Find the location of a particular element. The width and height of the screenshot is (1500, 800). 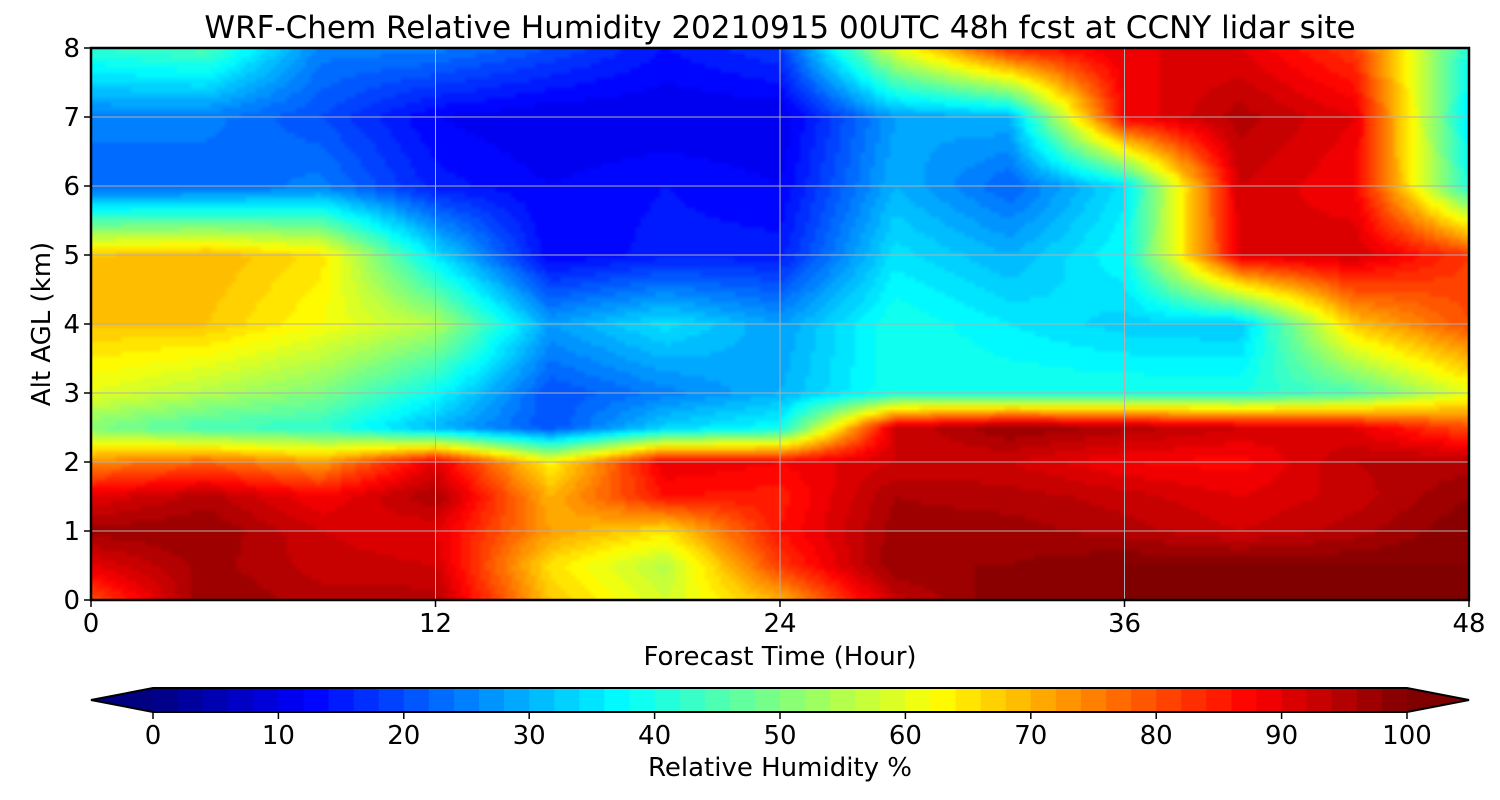

y-axis-ticks: 0 1 2 3 4 5 6 7 8 is located at coordinates (77, 325).